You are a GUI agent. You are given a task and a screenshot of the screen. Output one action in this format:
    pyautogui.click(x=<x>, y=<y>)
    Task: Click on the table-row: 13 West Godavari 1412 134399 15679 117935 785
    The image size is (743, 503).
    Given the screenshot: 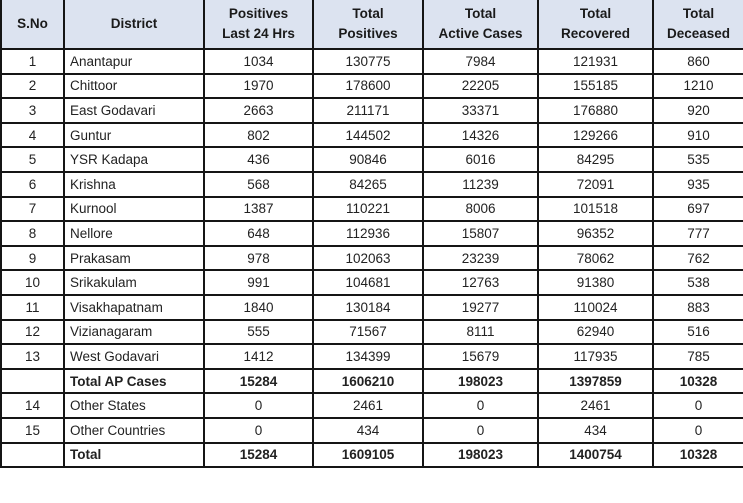 What is the action you would take?
    pyautogui.click(x=371, y=356)
    